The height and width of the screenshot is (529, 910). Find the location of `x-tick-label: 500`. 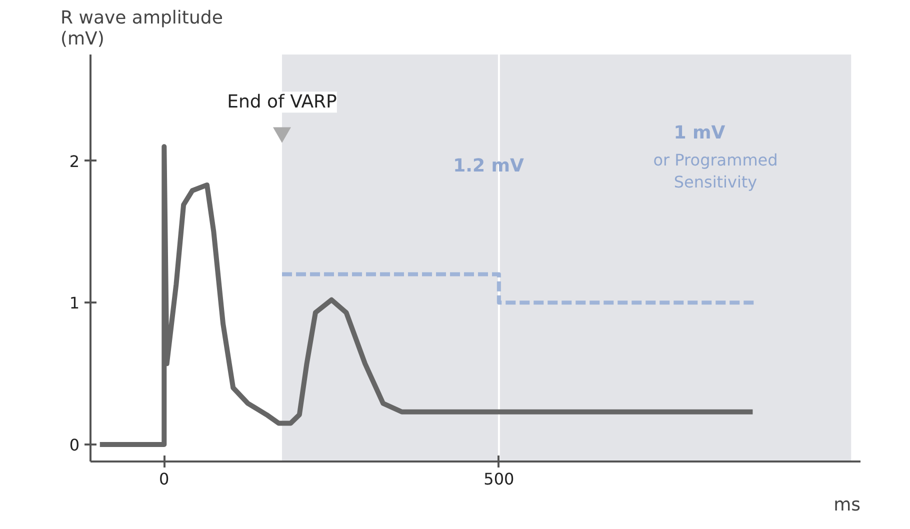

x-tick-label: 500 is located at coordinates (499, 479).